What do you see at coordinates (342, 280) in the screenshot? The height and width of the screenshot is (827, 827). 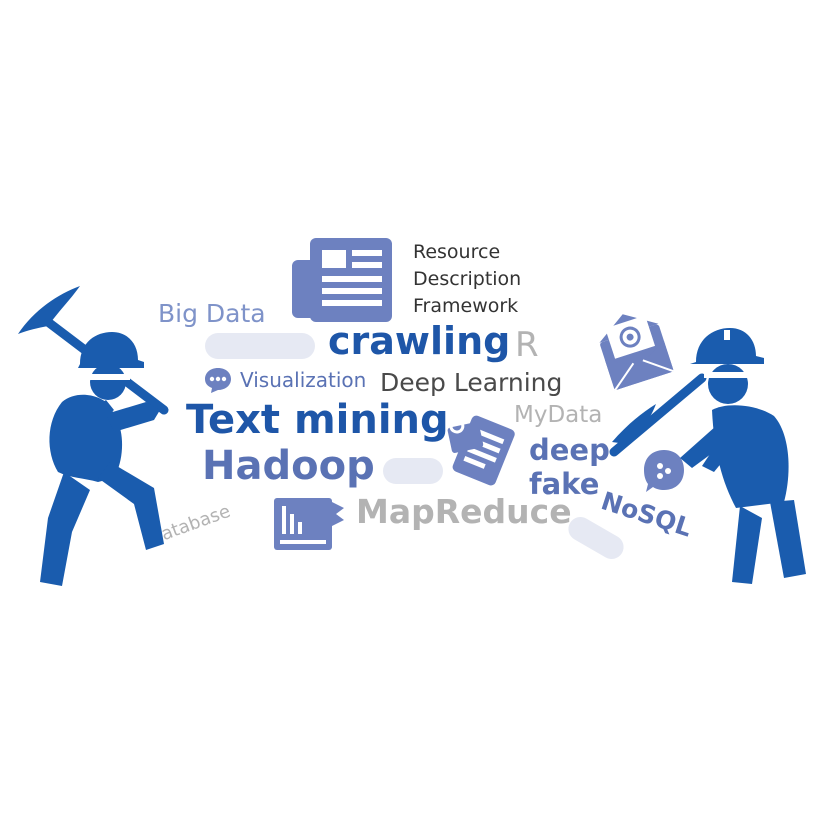 I see `newspaper-icon` at bounding box center [342, 280].